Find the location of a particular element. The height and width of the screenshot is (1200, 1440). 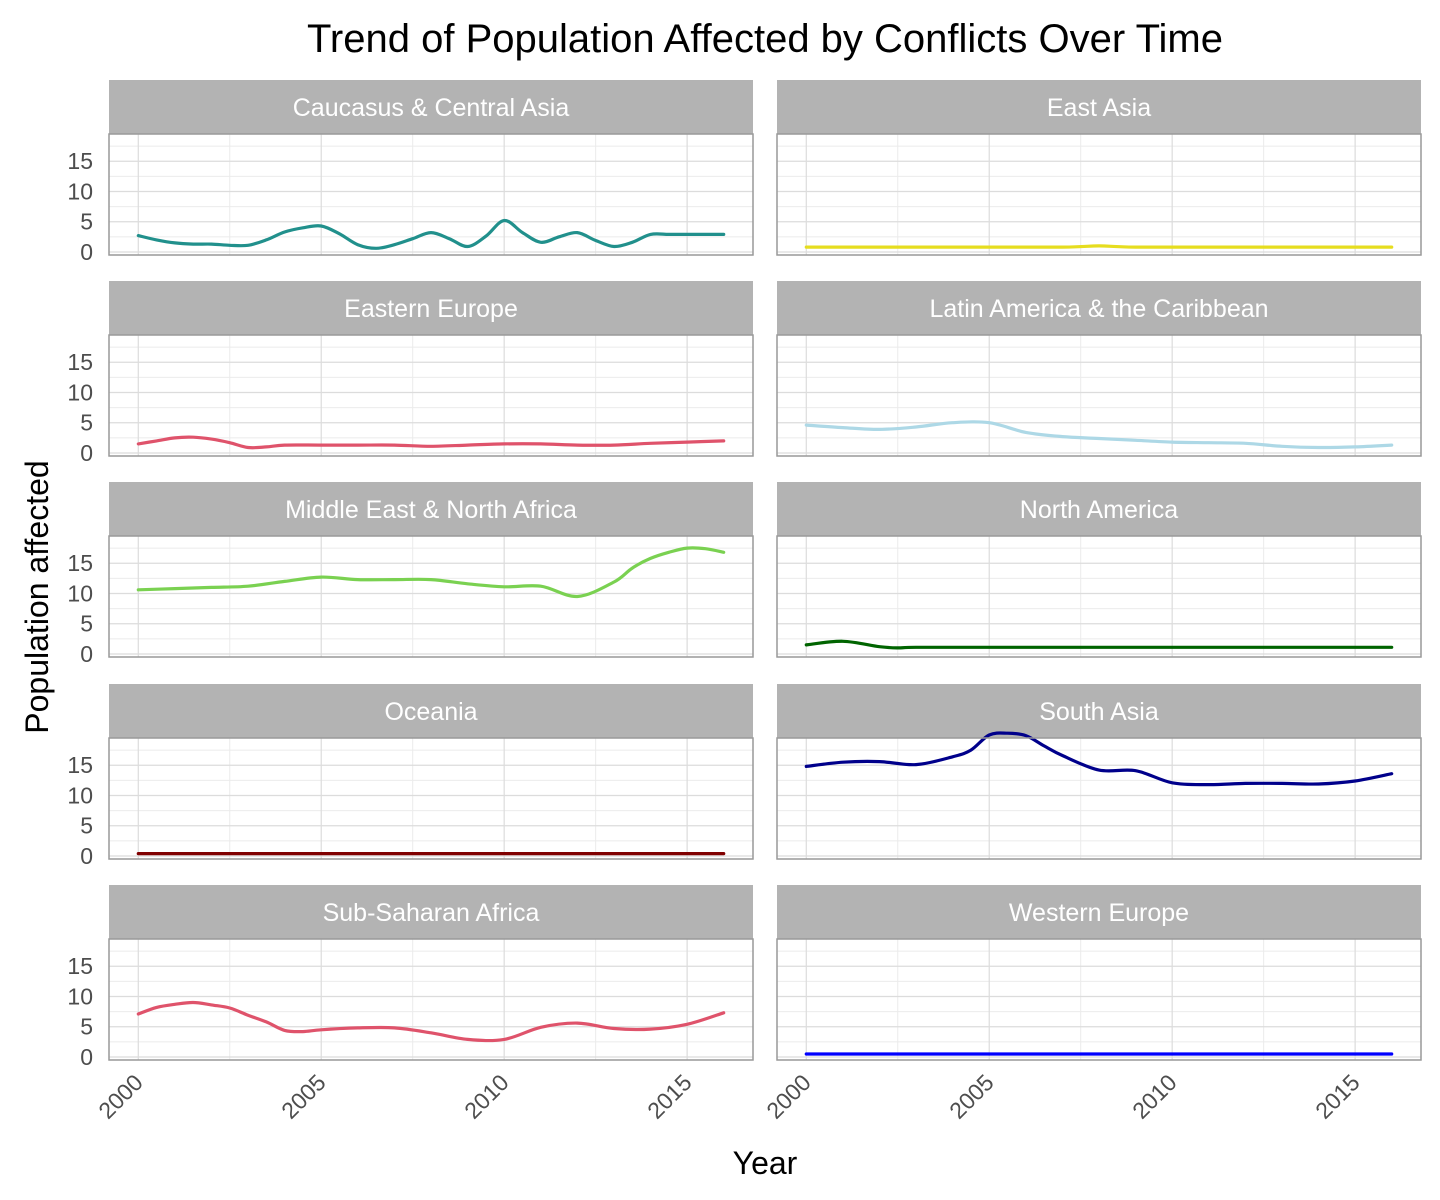

facet-south-asia: South Asia is located at coordinates (1099, 772).